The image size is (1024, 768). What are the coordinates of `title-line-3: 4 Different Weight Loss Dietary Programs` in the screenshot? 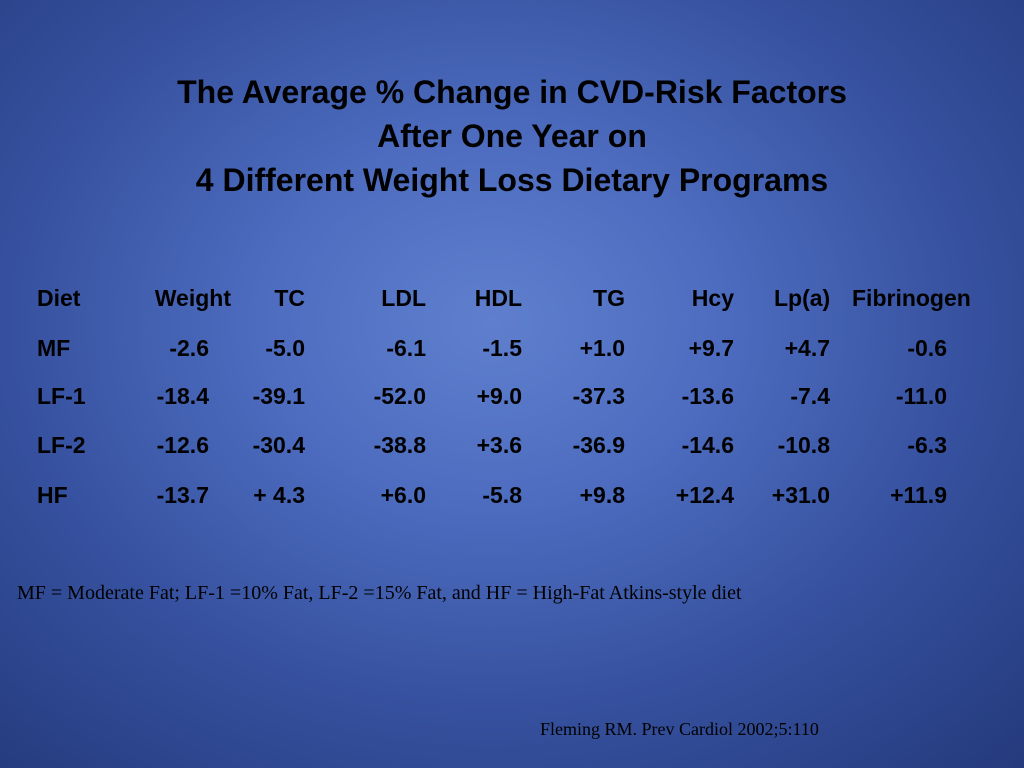 It's located at (512, 180).